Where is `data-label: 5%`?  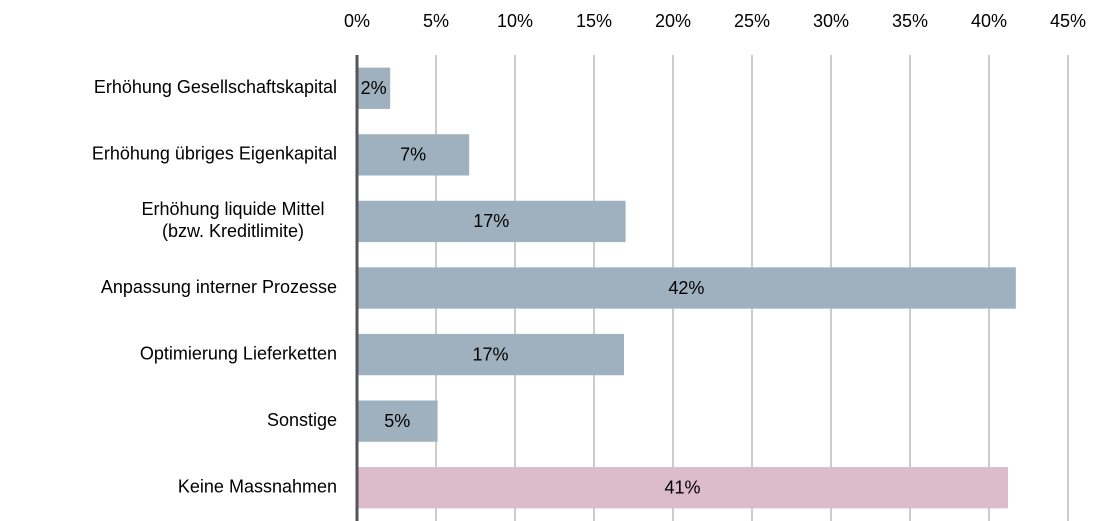 data-label: 5% is located at coordinates (397, 421).